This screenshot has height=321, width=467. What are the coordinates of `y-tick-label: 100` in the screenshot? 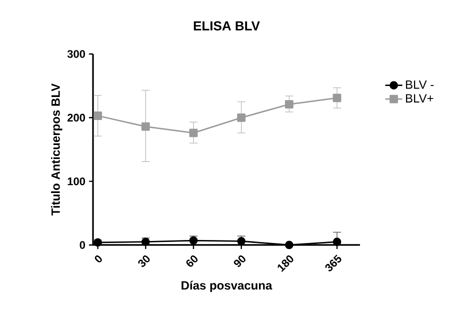 It's located at (77, 181).